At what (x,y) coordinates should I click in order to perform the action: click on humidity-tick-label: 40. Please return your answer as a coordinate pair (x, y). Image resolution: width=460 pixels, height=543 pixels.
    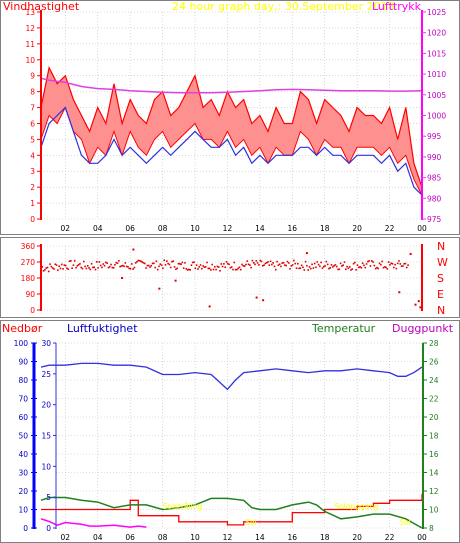
    Looking at the image, I should click on (23, 454).